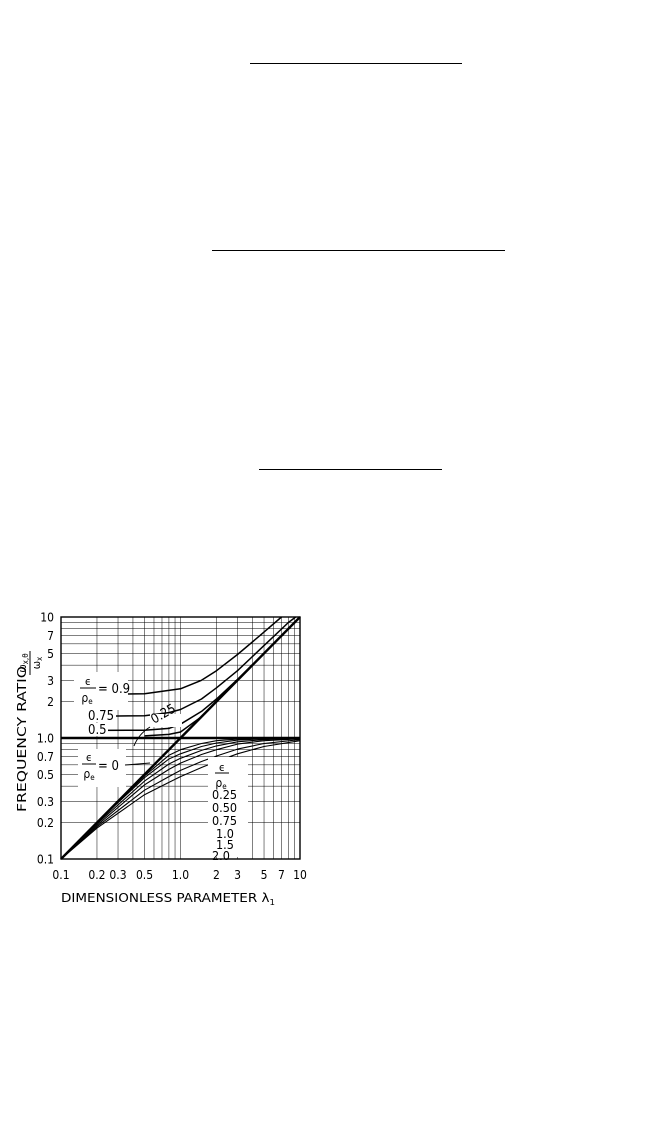 The image size is (648, 1127). Describe the element at coordinates (45, 802) in the screenshot. I see `y-tick-label-0.3: 0.3` at that location.